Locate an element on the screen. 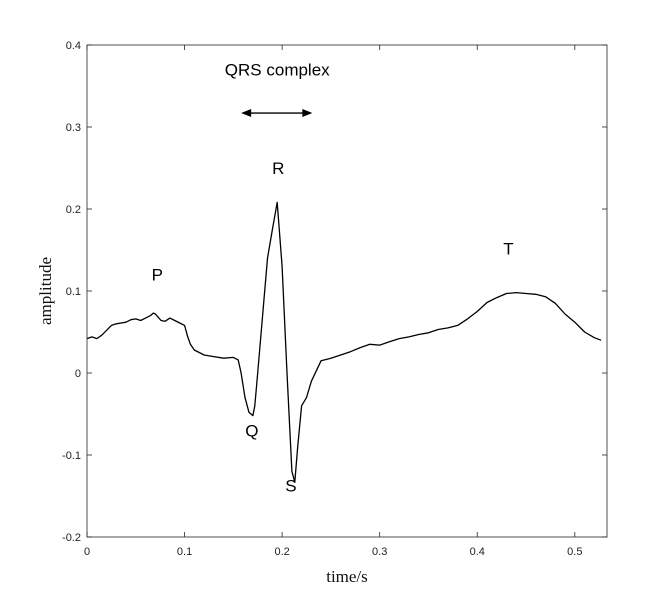 The height and width of the screenshot is (604, 672). annotation-label: P is located at coordinates (157, 275).